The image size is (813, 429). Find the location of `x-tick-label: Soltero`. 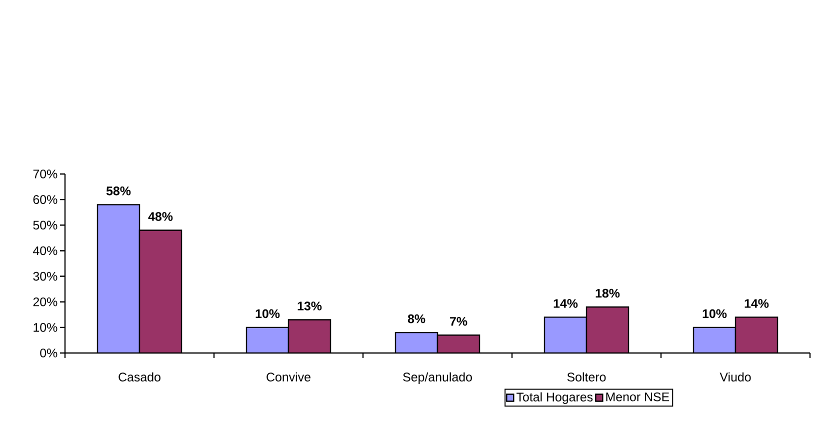

x-tick-label: Soltero is located at coordinates (586, 377).